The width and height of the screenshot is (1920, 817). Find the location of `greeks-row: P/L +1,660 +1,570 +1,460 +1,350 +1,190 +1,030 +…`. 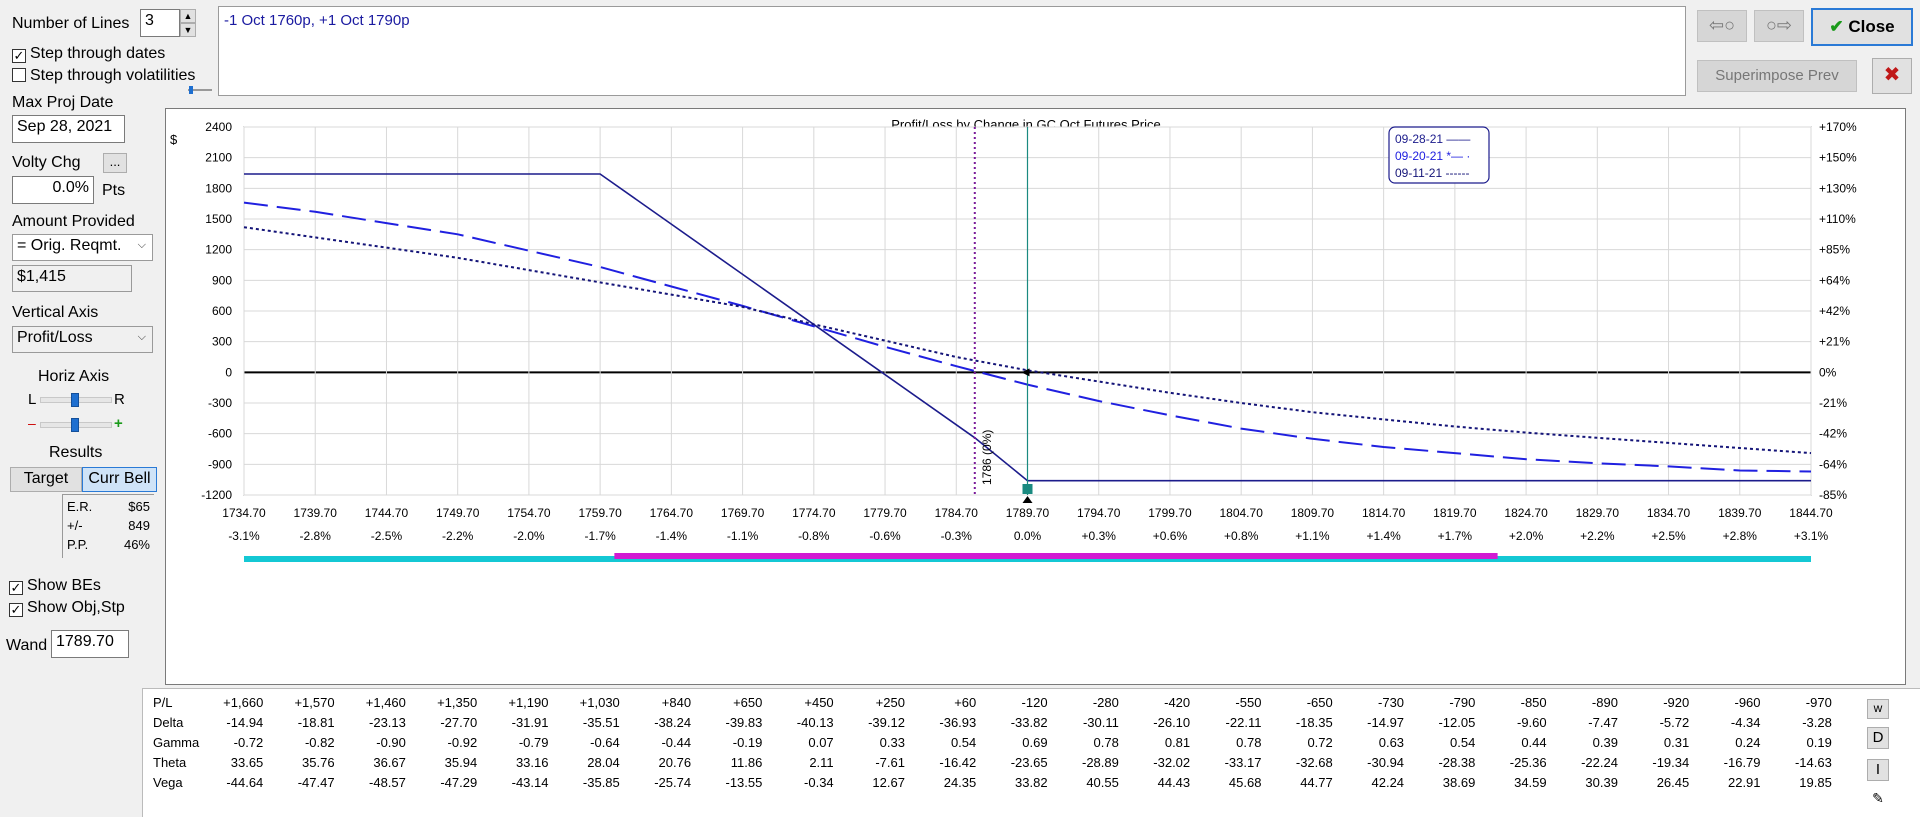

greeks-row: P/L +1,660 +1,570 +1,460 +1,350 +1,190 +1,030 +… is located at coordinates (996, 702).